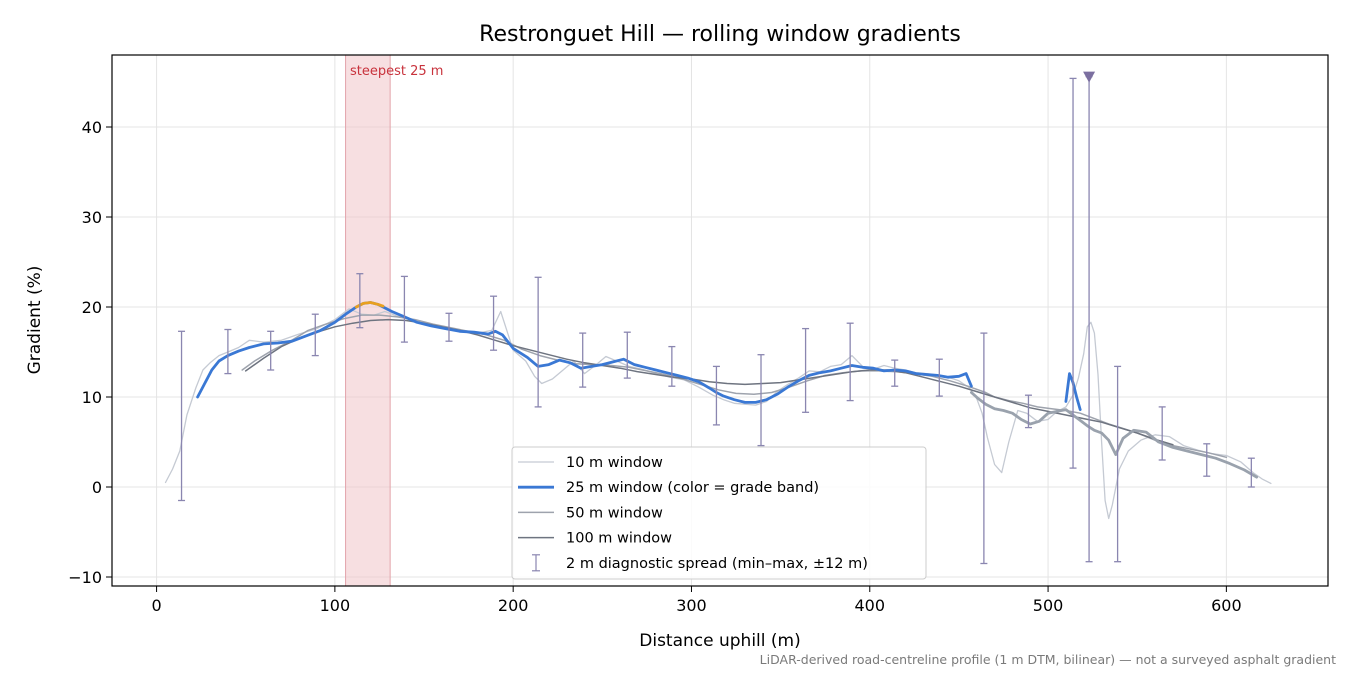 Image resolution: width=1350 pixels, height=675 pixels. I want to click on legend-item-2: 50 m window, so click(590, 513).